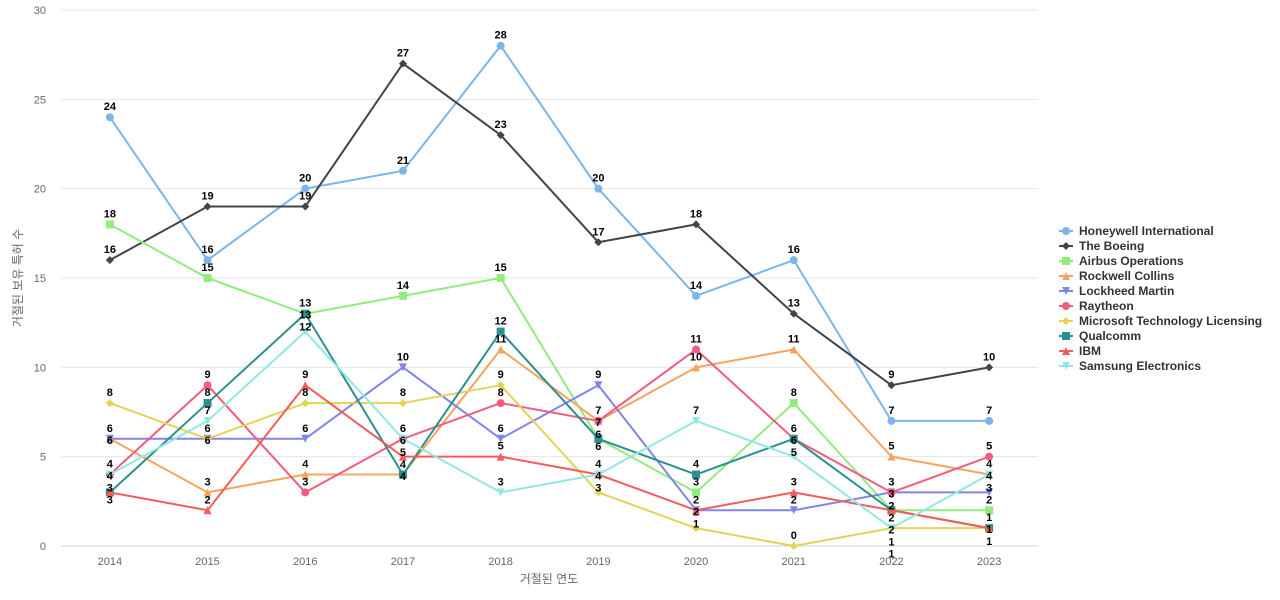 The image size is (1280, 600). I want to click on legend-item: Microsoft Technology Licensing, so click(1160, 321).